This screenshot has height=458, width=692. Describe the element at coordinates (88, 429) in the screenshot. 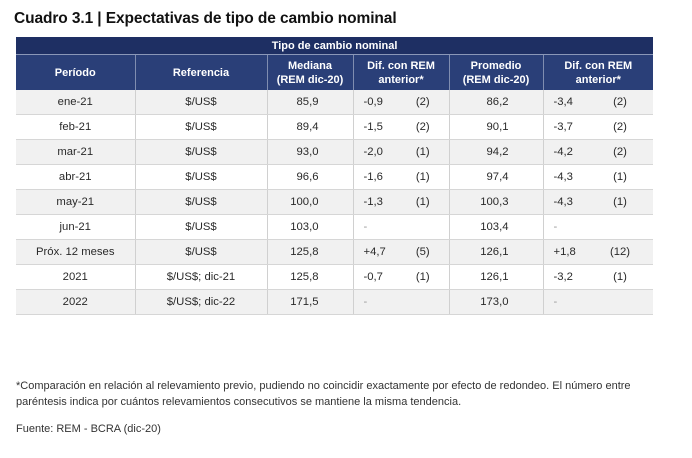

I see `source-note: Fuente: REM - BCRA (dic-20)` at that location.